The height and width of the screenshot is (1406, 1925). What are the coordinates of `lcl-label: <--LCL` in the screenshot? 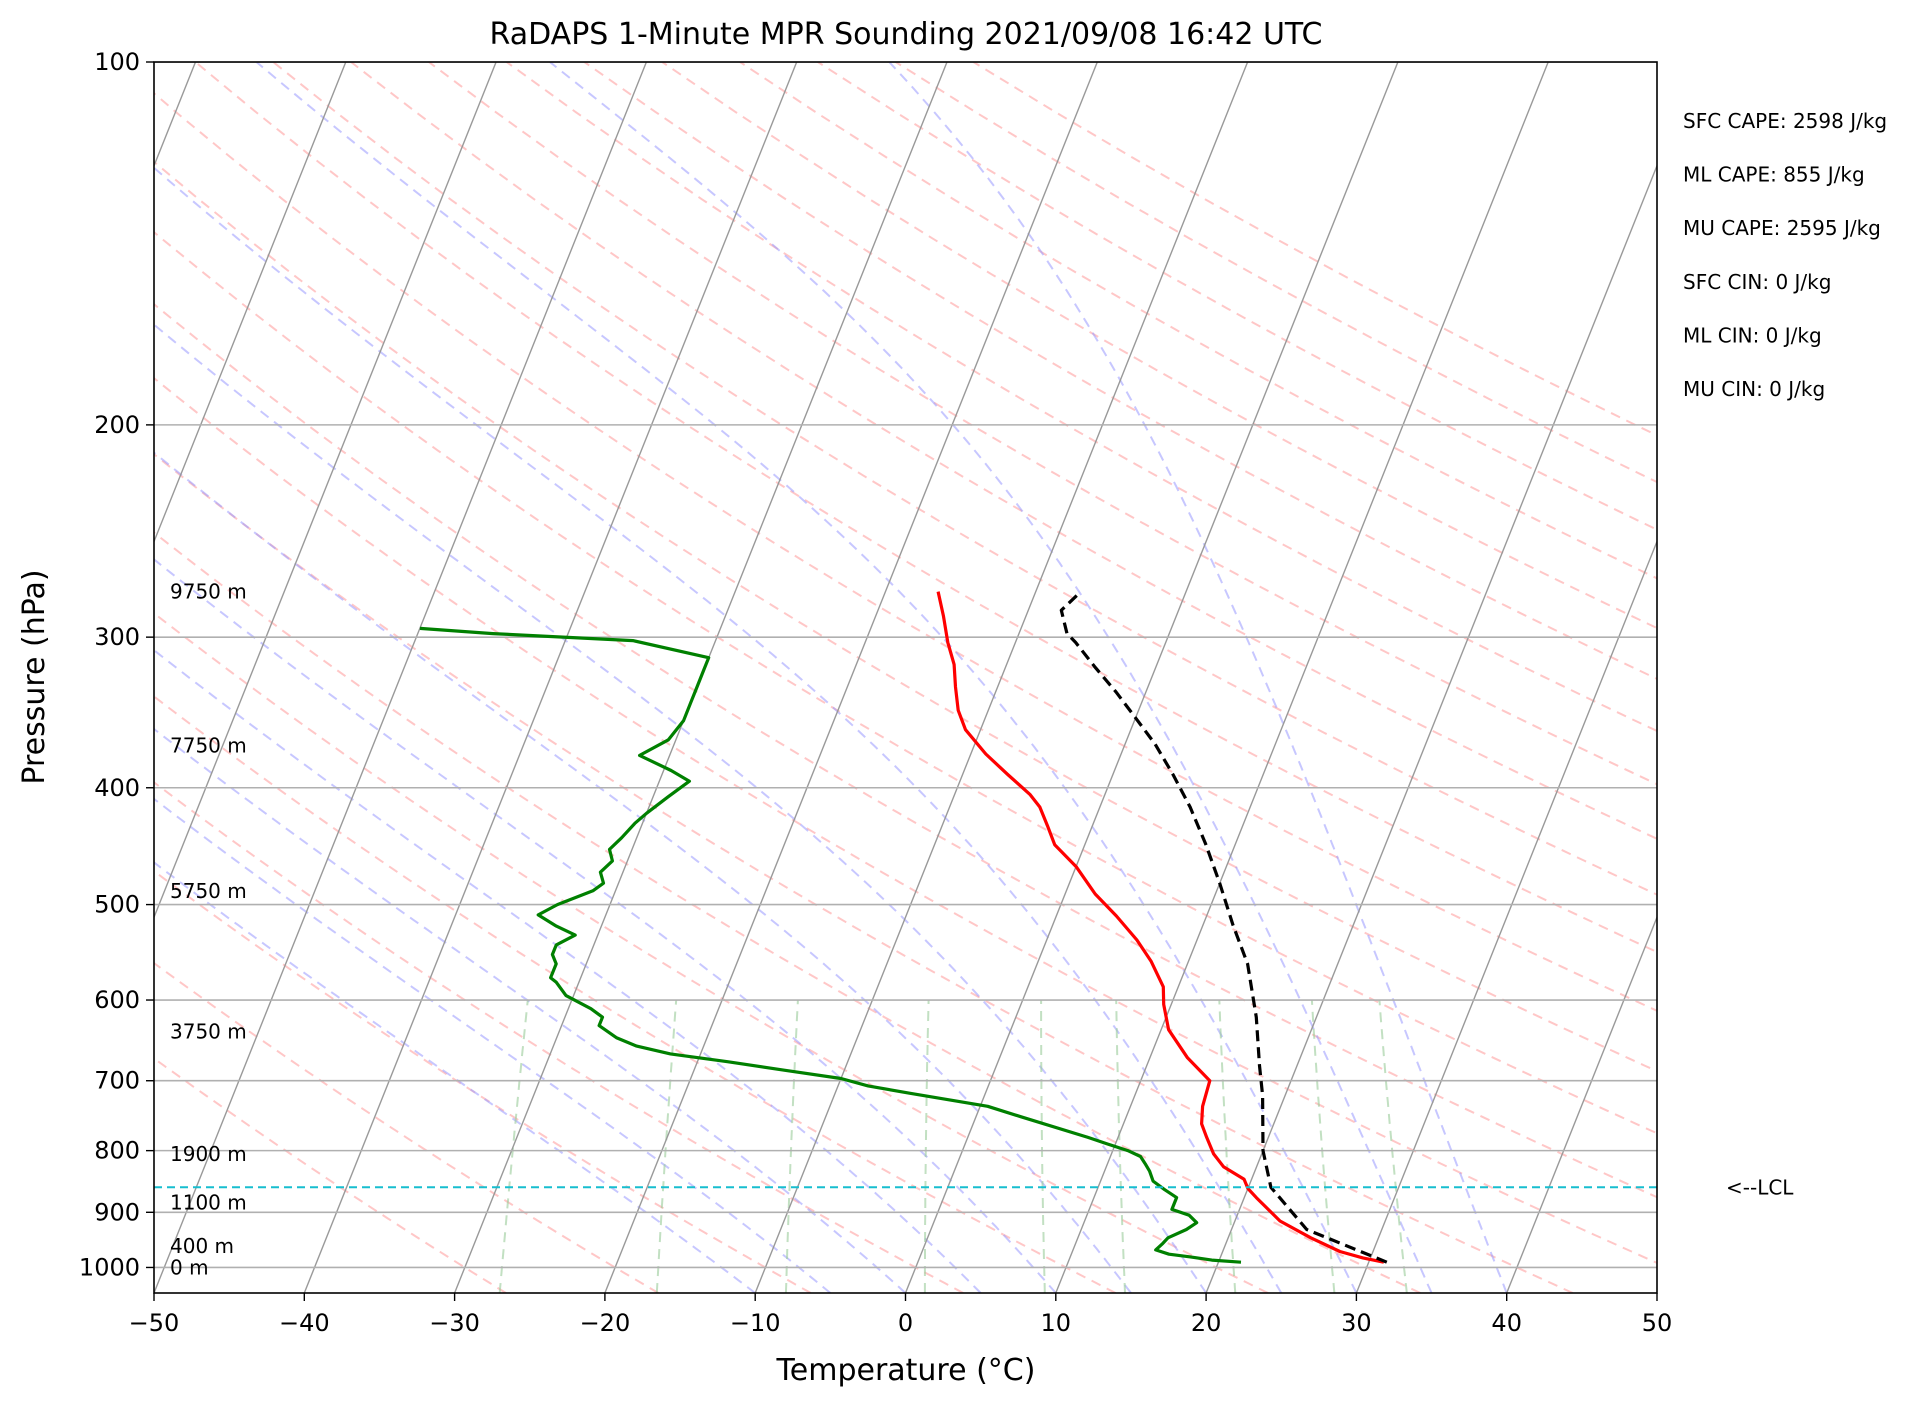 It's located at (1760, 1187).